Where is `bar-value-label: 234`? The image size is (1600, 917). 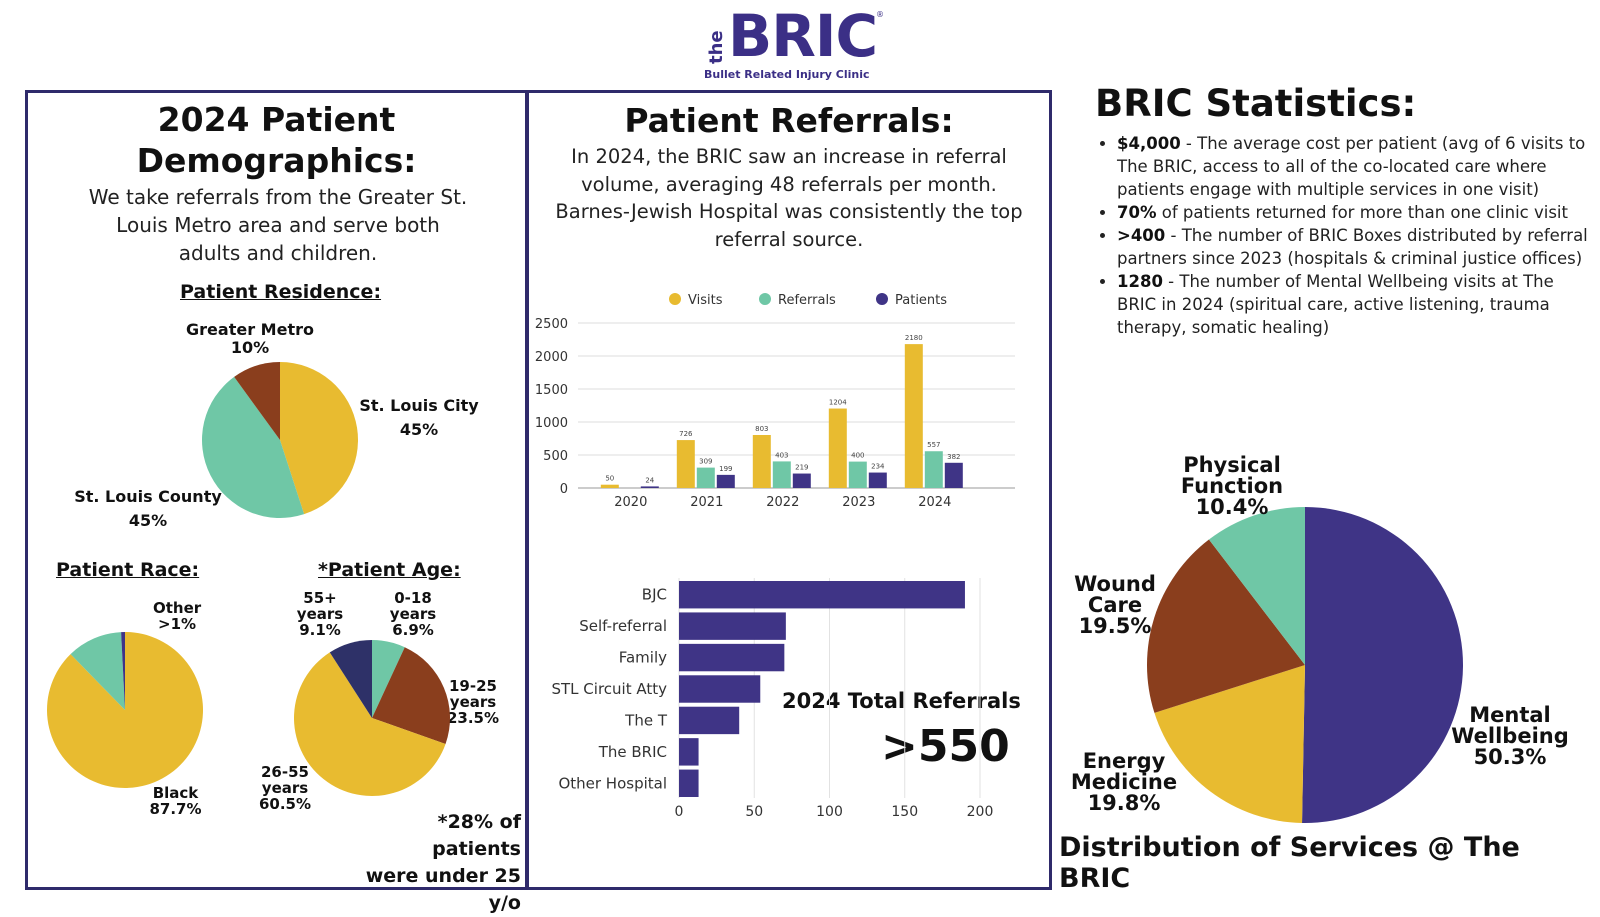
bar-value-label: 234 is located at coordinates (878, 467).